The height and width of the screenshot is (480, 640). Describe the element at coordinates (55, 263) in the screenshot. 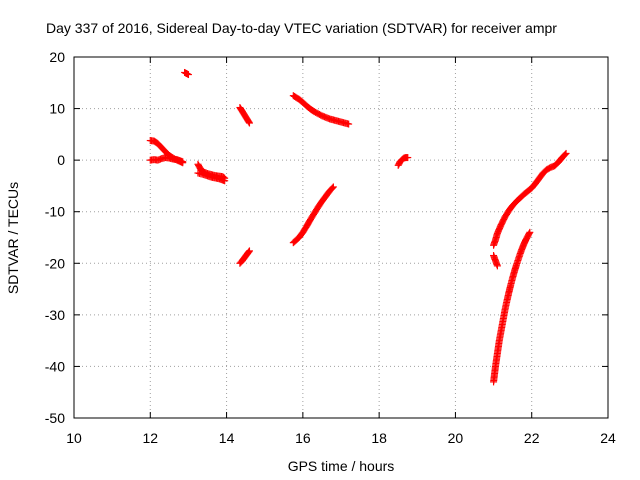

I see `y-tick-label: -20` at that location.